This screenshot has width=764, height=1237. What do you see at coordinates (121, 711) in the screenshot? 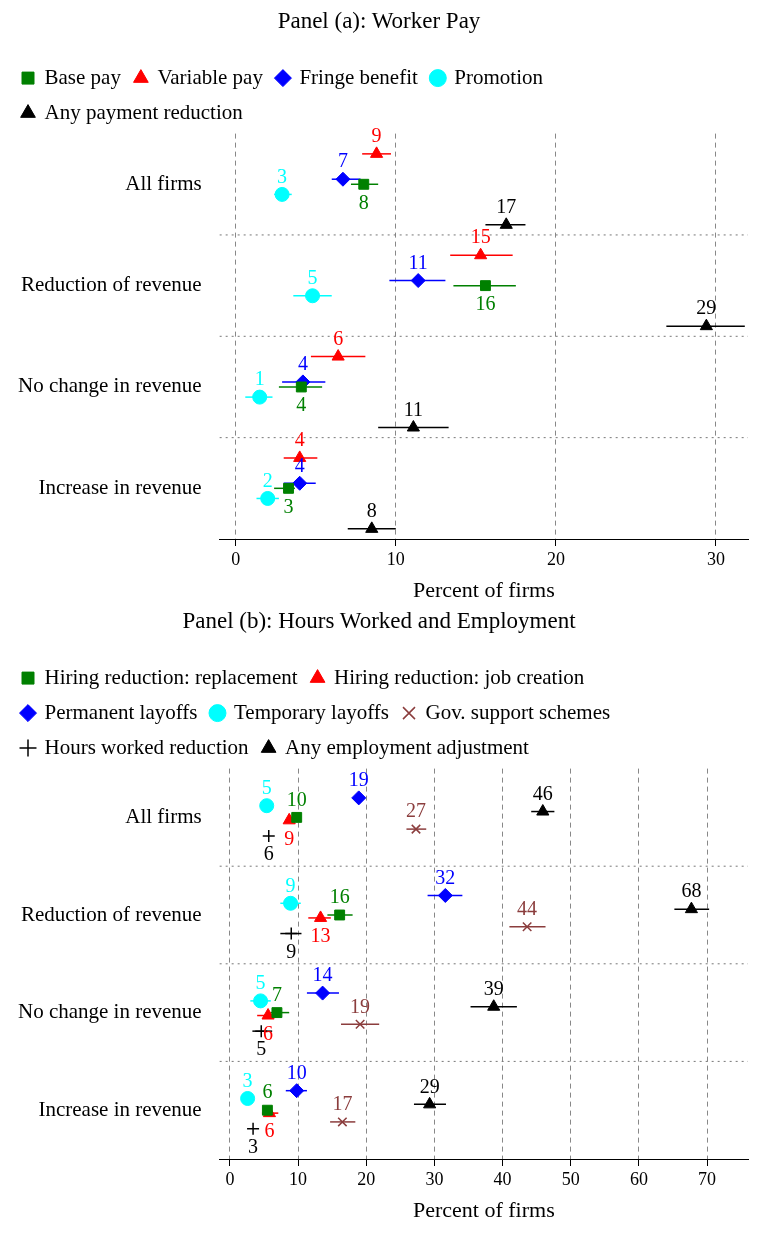
I see `legend-label: Permanent layoffs` at bounding box center [121, 711].